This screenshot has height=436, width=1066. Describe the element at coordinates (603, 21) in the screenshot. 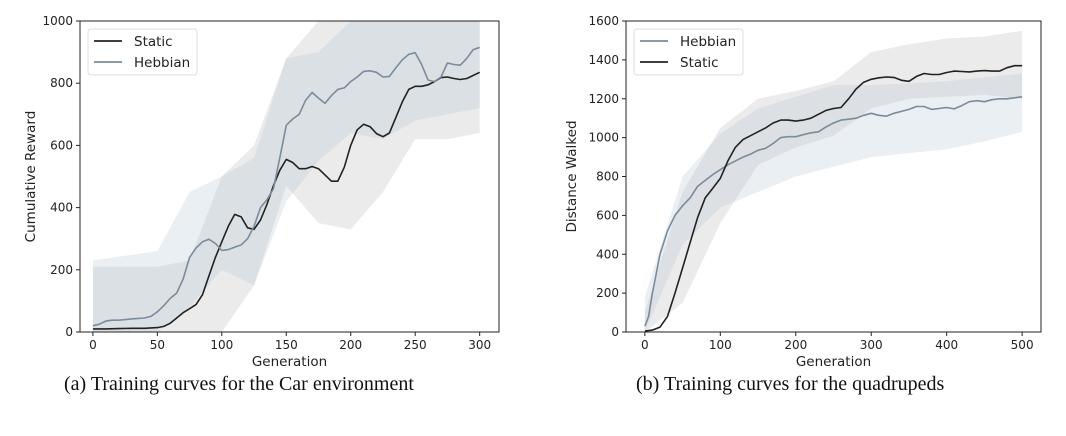

I see `y-tick-label: 1600` at that location.